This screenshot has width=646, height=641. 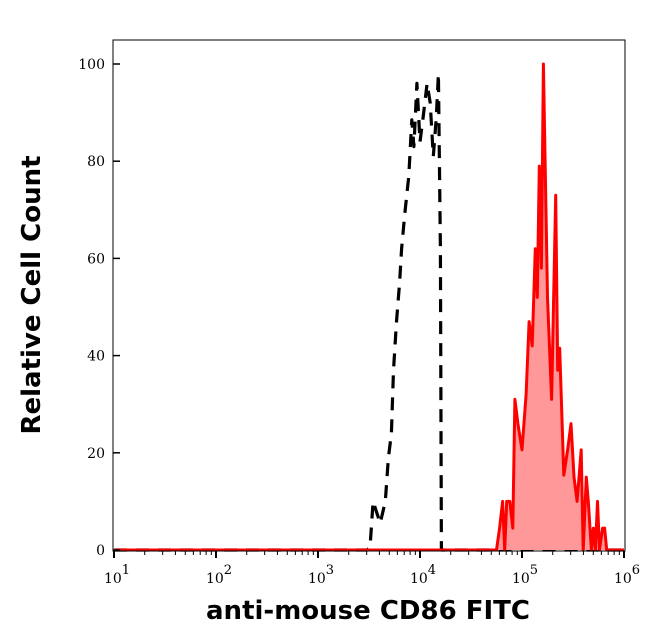 I want to click on x-tick-label: 10⁵, so click(x=525, y=575).